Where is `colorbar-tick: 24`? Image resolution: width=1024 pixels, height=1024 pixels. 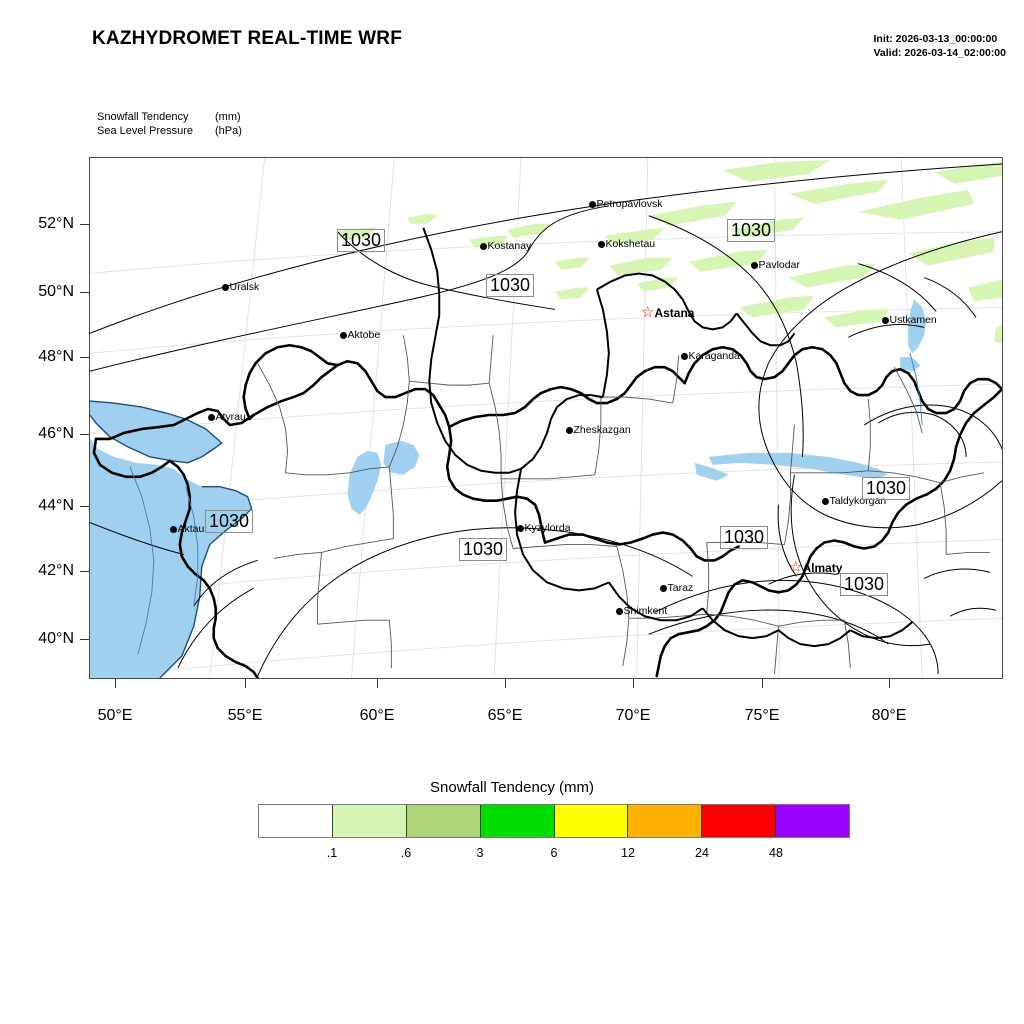 colorbar-tick: 24 is located at coordinates (702, 853).